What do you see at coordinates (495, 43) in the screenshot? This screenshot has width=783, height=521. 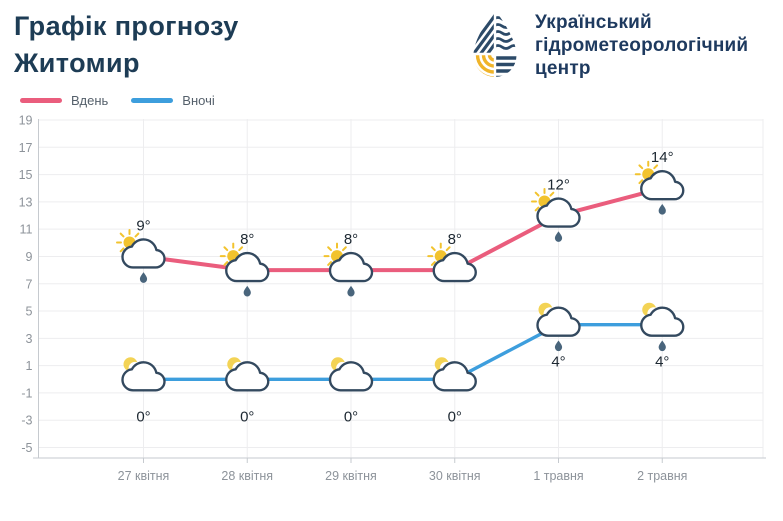 I see `logo-droplet-icon` at bounding box center [495, 43].